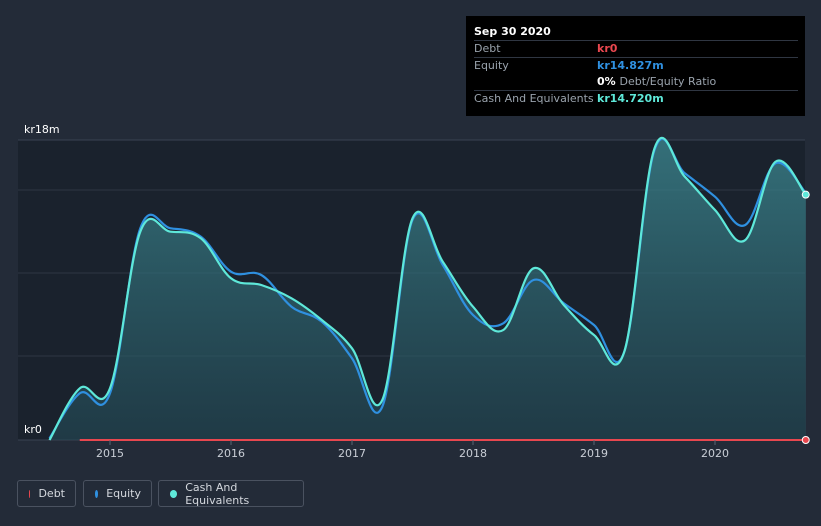 The width and height of the screenshot is (821, 526). I want to click on legend-label: Cash And Equivalents, so click(217, 493).